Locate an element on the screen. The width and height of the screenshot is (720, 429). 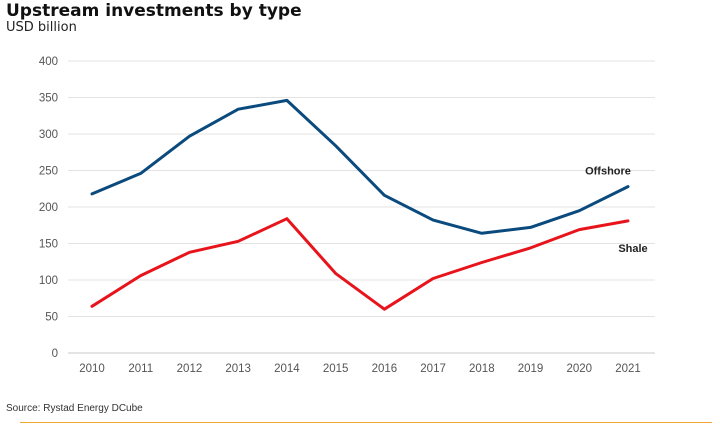
y-tick-label: 50 is located at coordinates (51, 318).